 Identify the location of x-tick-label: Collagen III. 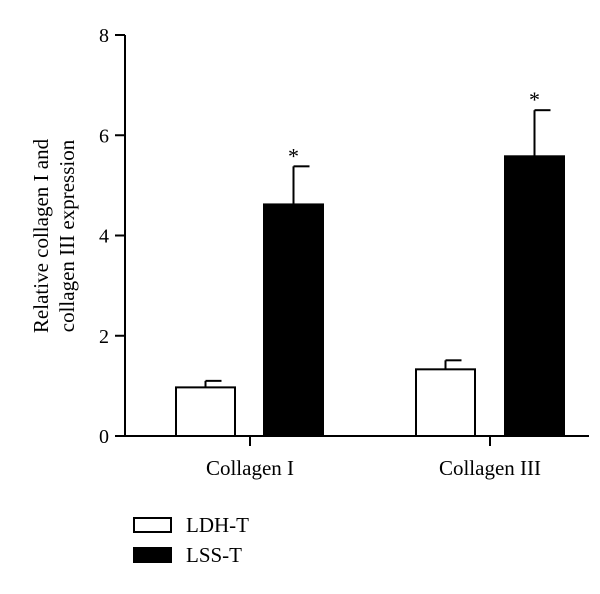
(490, 468).